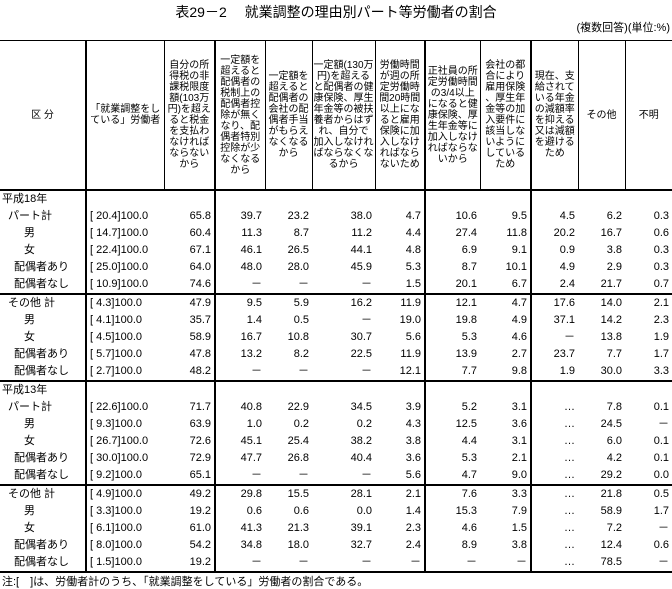 The height and width of the screenshot is (589, 672). Describe the element at coordinates (301, 511) in the screenshot. I see `value-cell: 0.6` at that location.